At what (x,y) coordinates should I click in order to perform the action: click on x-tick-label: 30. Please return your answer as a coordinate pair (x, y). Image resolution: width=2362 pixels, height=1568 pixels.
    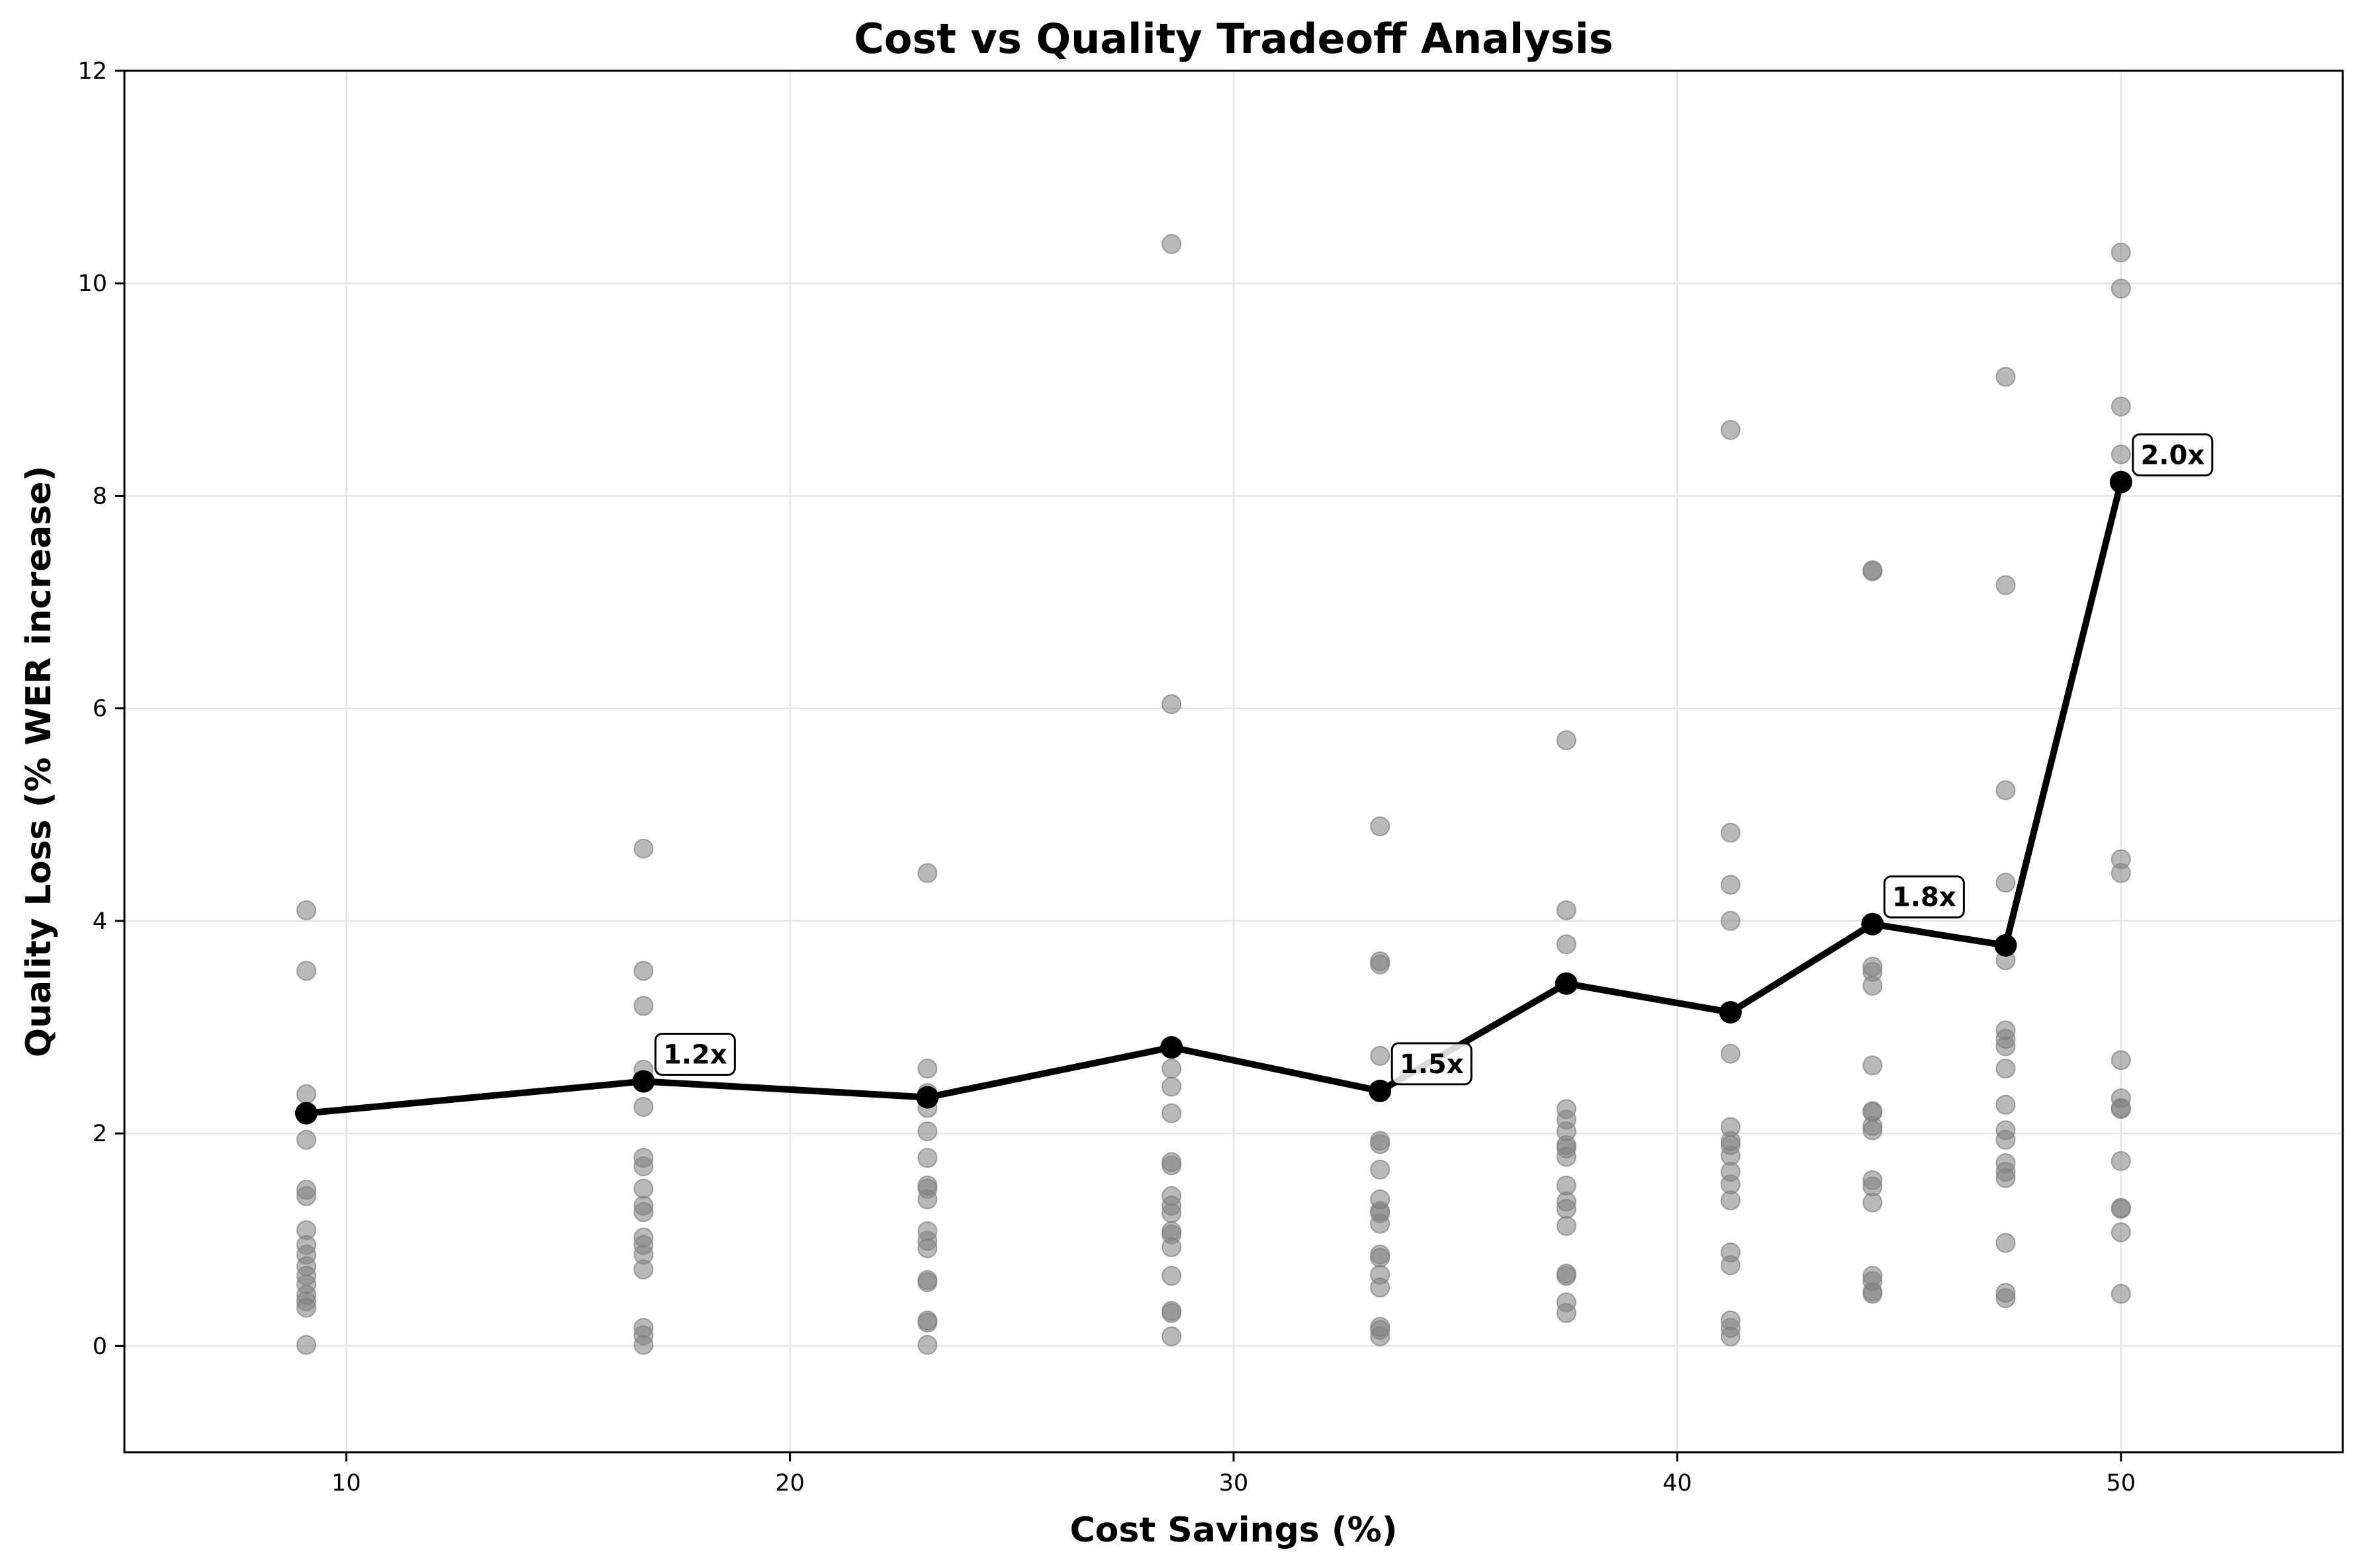
    Looking at the image, I should click on (1234, 1484).